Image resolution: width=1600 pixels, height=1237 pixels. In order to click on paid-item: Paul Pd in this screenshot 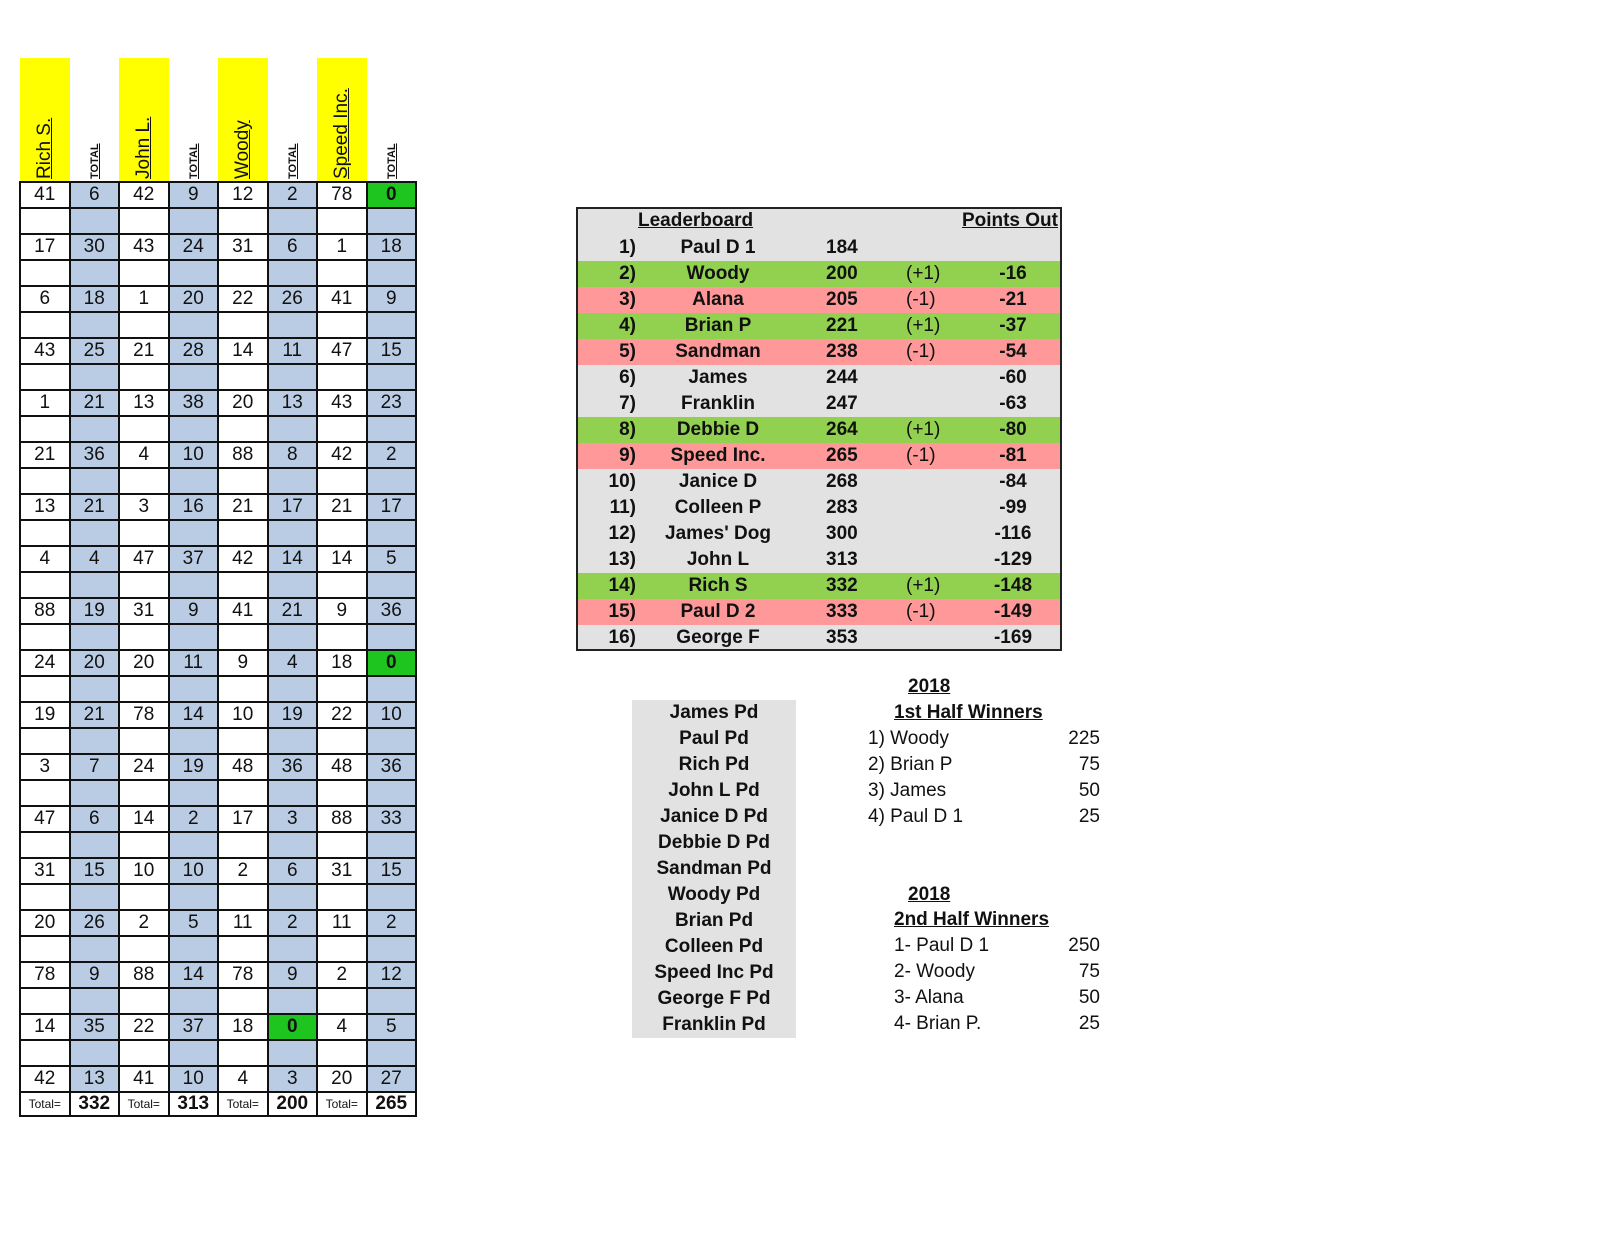, I will do `click(714, 738)`.